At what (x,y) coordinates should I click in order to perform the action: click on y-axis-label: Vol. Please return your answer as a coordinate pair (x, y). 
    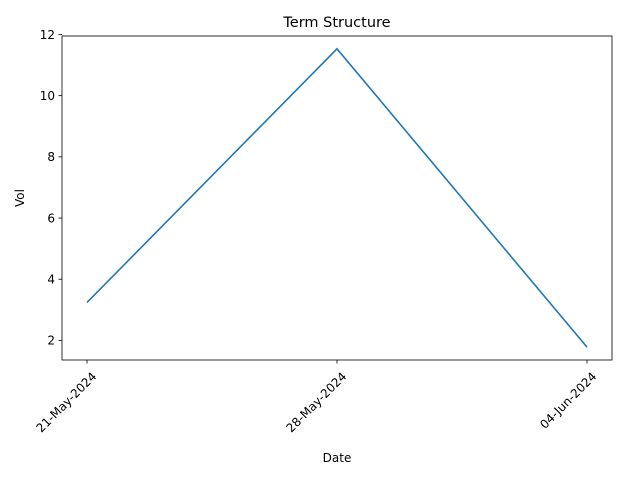
    Looking at the image, I should click on (20, 198).